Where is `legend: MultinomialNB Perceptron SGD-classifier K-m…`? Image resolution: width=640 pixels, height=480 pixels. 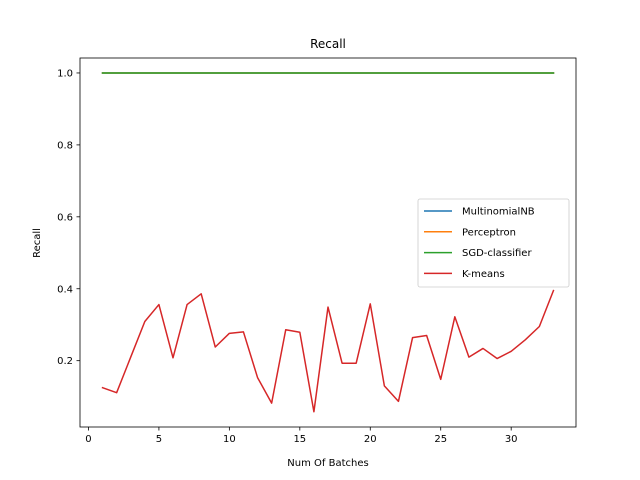
legend: MultinomialNB Perceptron SGD-classifier K-m… is located at coordinates (493, 243).